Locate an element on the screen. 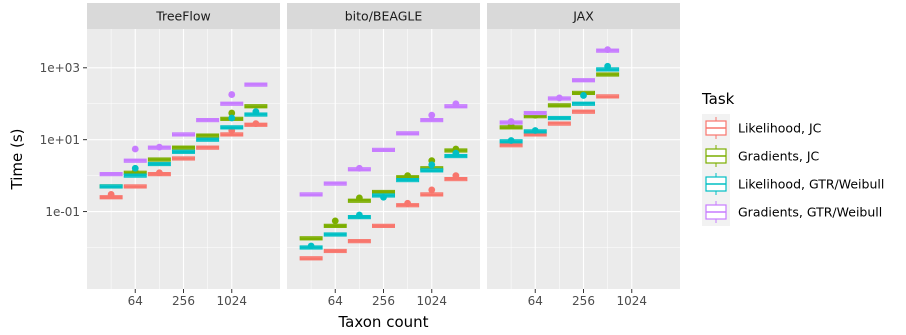 The height and width of the screenshot is (335, 906). facet-label: JAX is located at coordinates (583, 16).